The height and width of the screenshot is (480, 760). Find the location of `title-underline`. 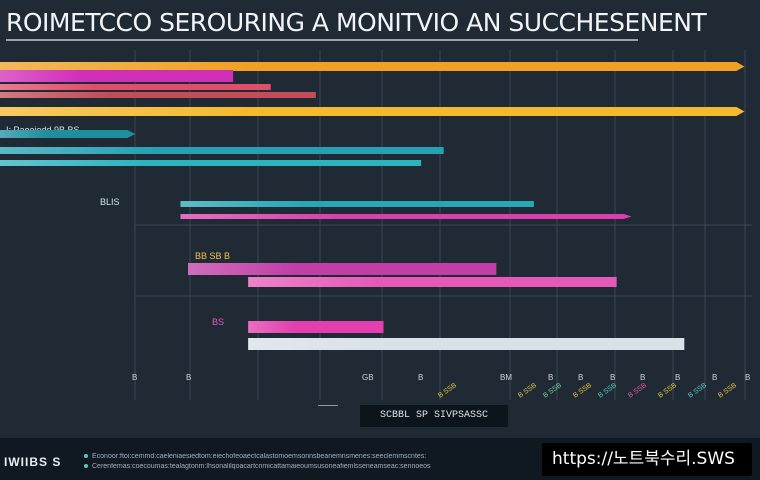

title-underline is located at coordinates (322, 40).